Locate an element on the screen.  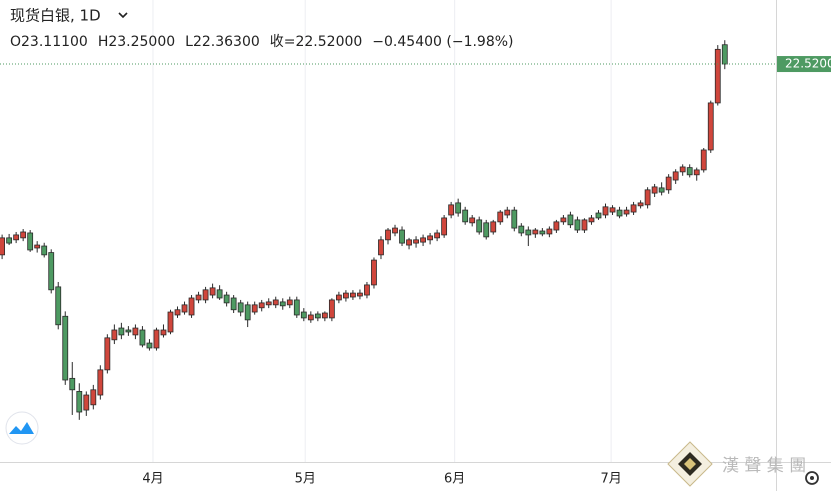
gear-ring is located at coordinates (812, 478).